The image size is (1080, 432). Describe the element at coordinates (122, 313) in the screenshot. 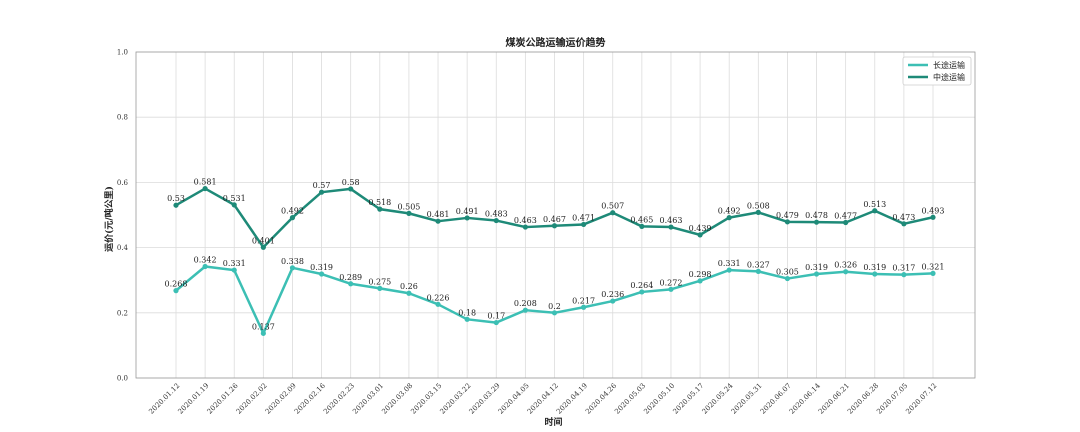

I see `y-tick-label: 0.2` at that location.